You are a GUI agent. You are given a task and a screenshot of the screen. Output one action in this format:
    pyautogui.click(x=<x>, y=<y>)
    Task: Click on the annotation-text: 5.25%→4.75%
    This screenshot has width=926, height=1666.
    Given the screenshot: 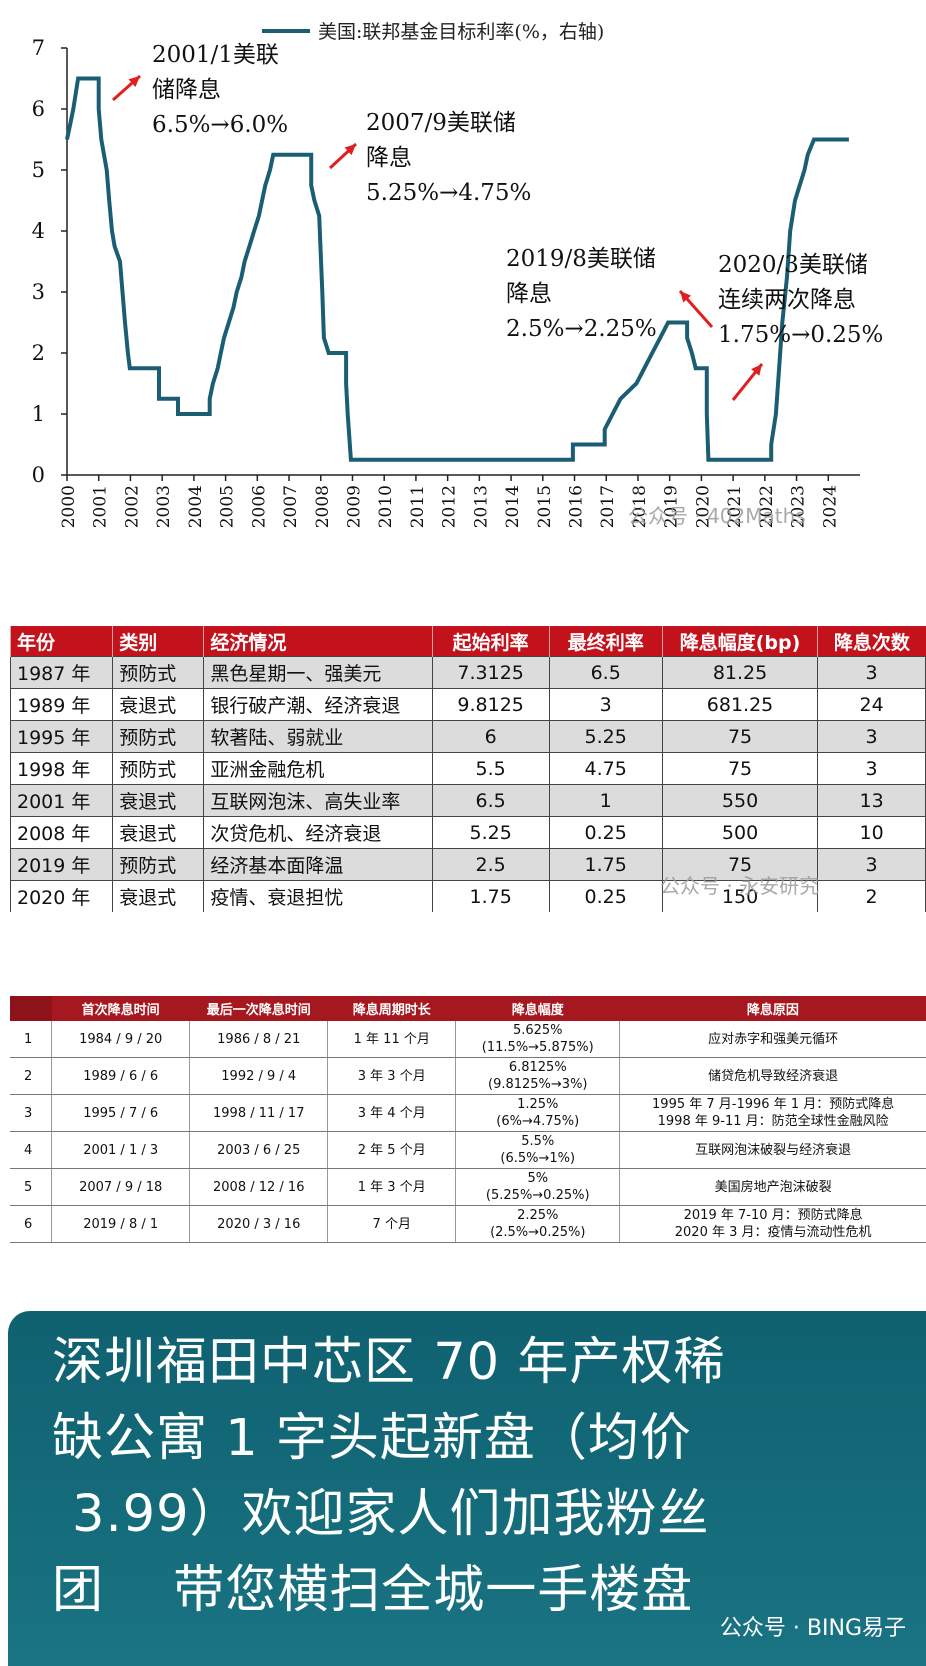 What is the action you would take?
    pyautogui.click(x=448, y=193)
    